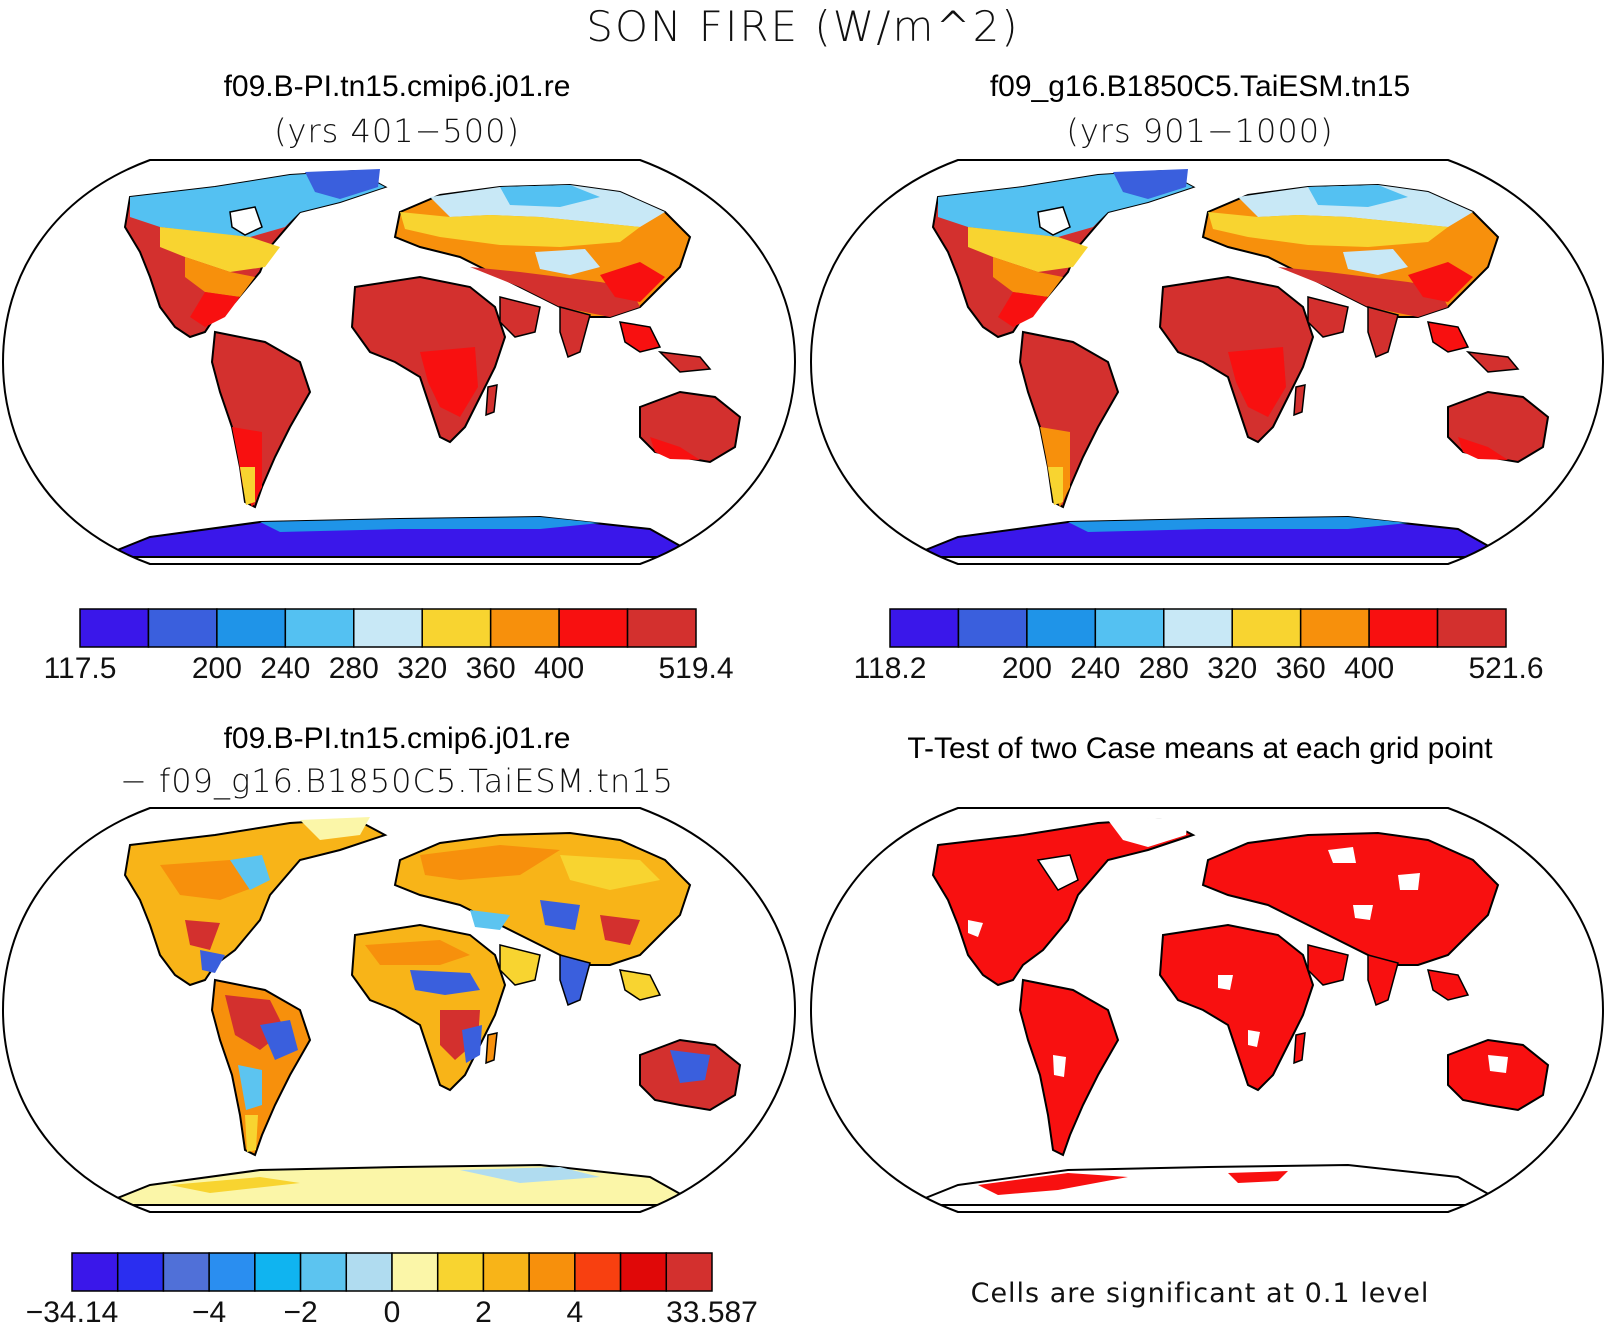 Image resolution: width=1606 pixels, height=1327 pixels. What do you see at coordinates (397, 86) in the screenshot?
I see `panel1-title: f09.B-PI.tn15.cmip6.j01.re` at bounding box center [397, 86].